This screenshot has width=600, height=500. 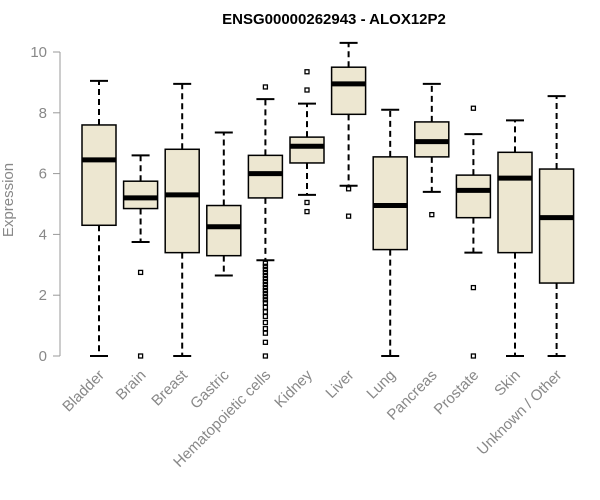 What do you see at coordinates (43, 295) in the screenshot?
I see `y-tick-label: 2` at bounding box center [43, 295].